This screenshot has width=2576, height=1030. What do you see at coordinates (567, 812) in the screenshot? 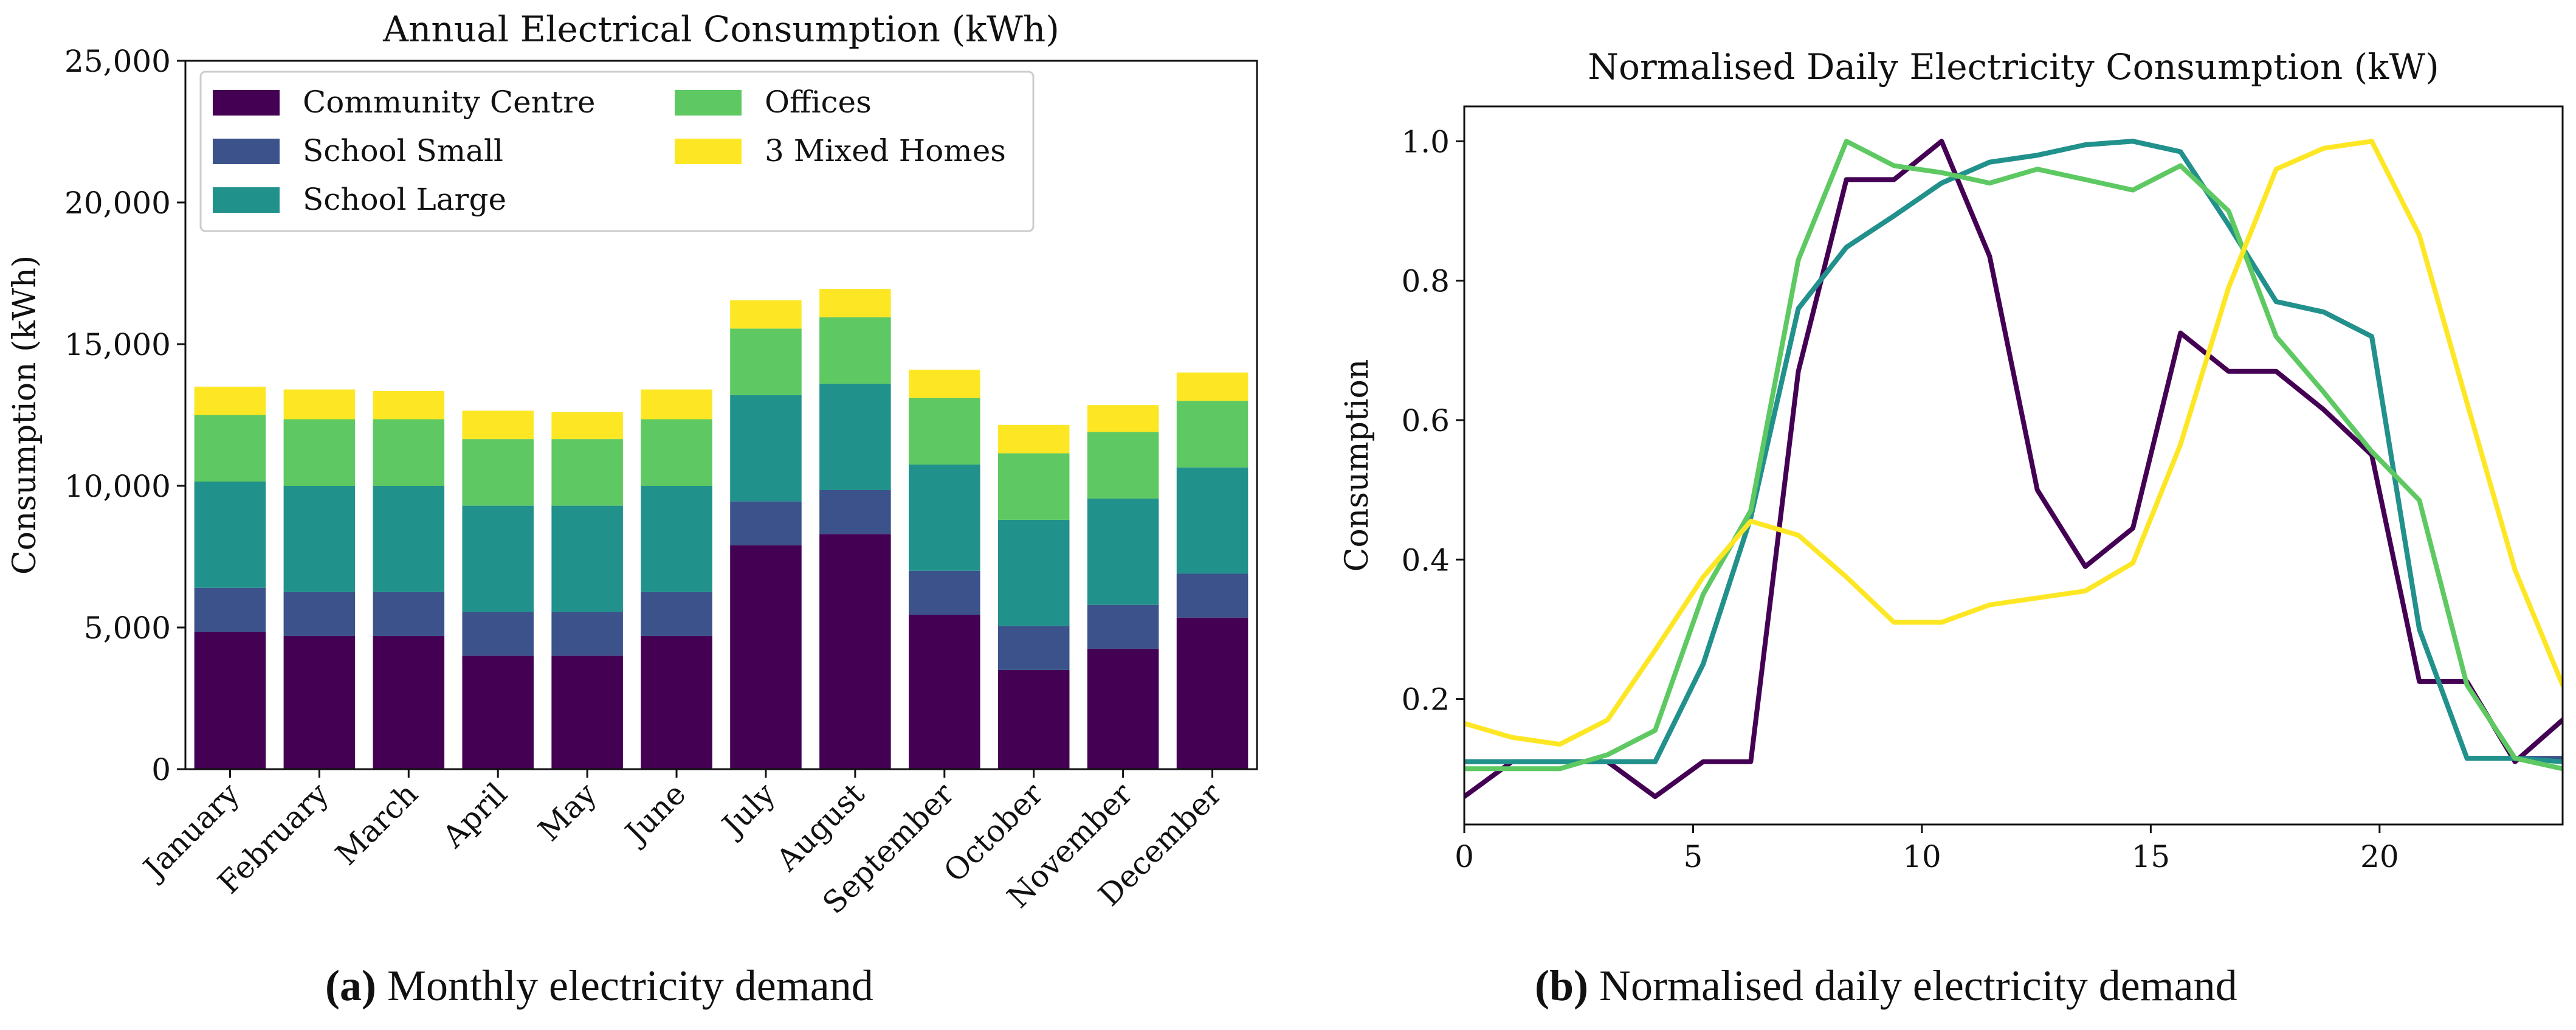
I see `x-tick-label-a: May` at bounding box center [567, 812].